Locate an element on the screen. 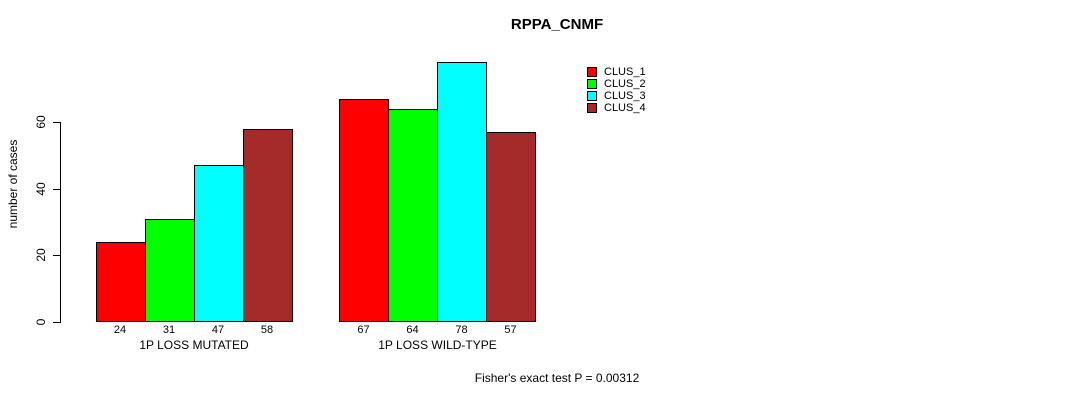 The width and height of the screenshot is (1090, 400). bar-clus_2-group2 is located at coordinates (413, 215).